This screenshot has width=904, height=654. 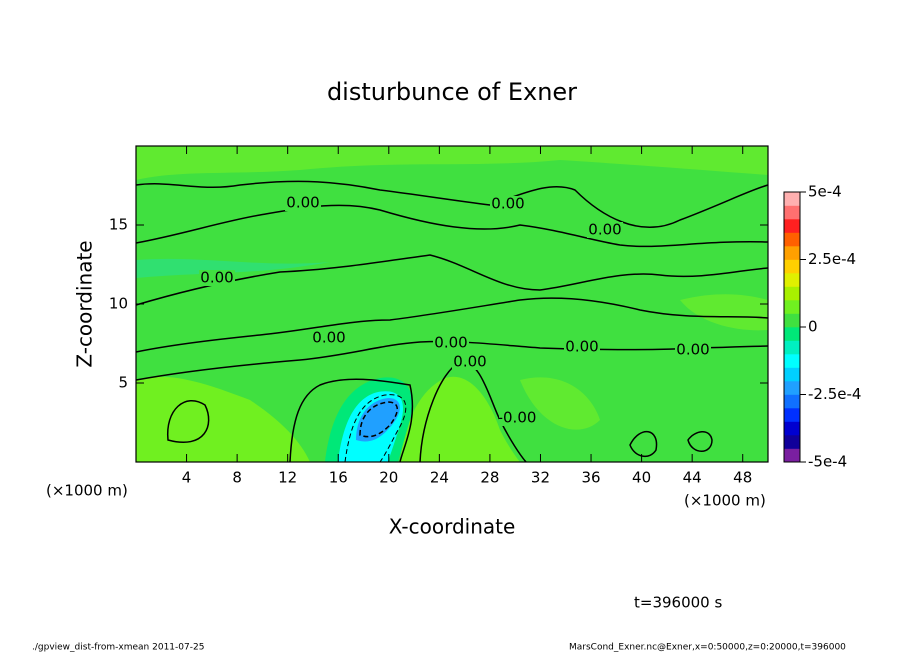 What do you see at coordinates (118, 648) in the screenshot?
I see `footer: ./gpview_dist-from-xmean 2011-07-25` at bounding box center [118, 648].